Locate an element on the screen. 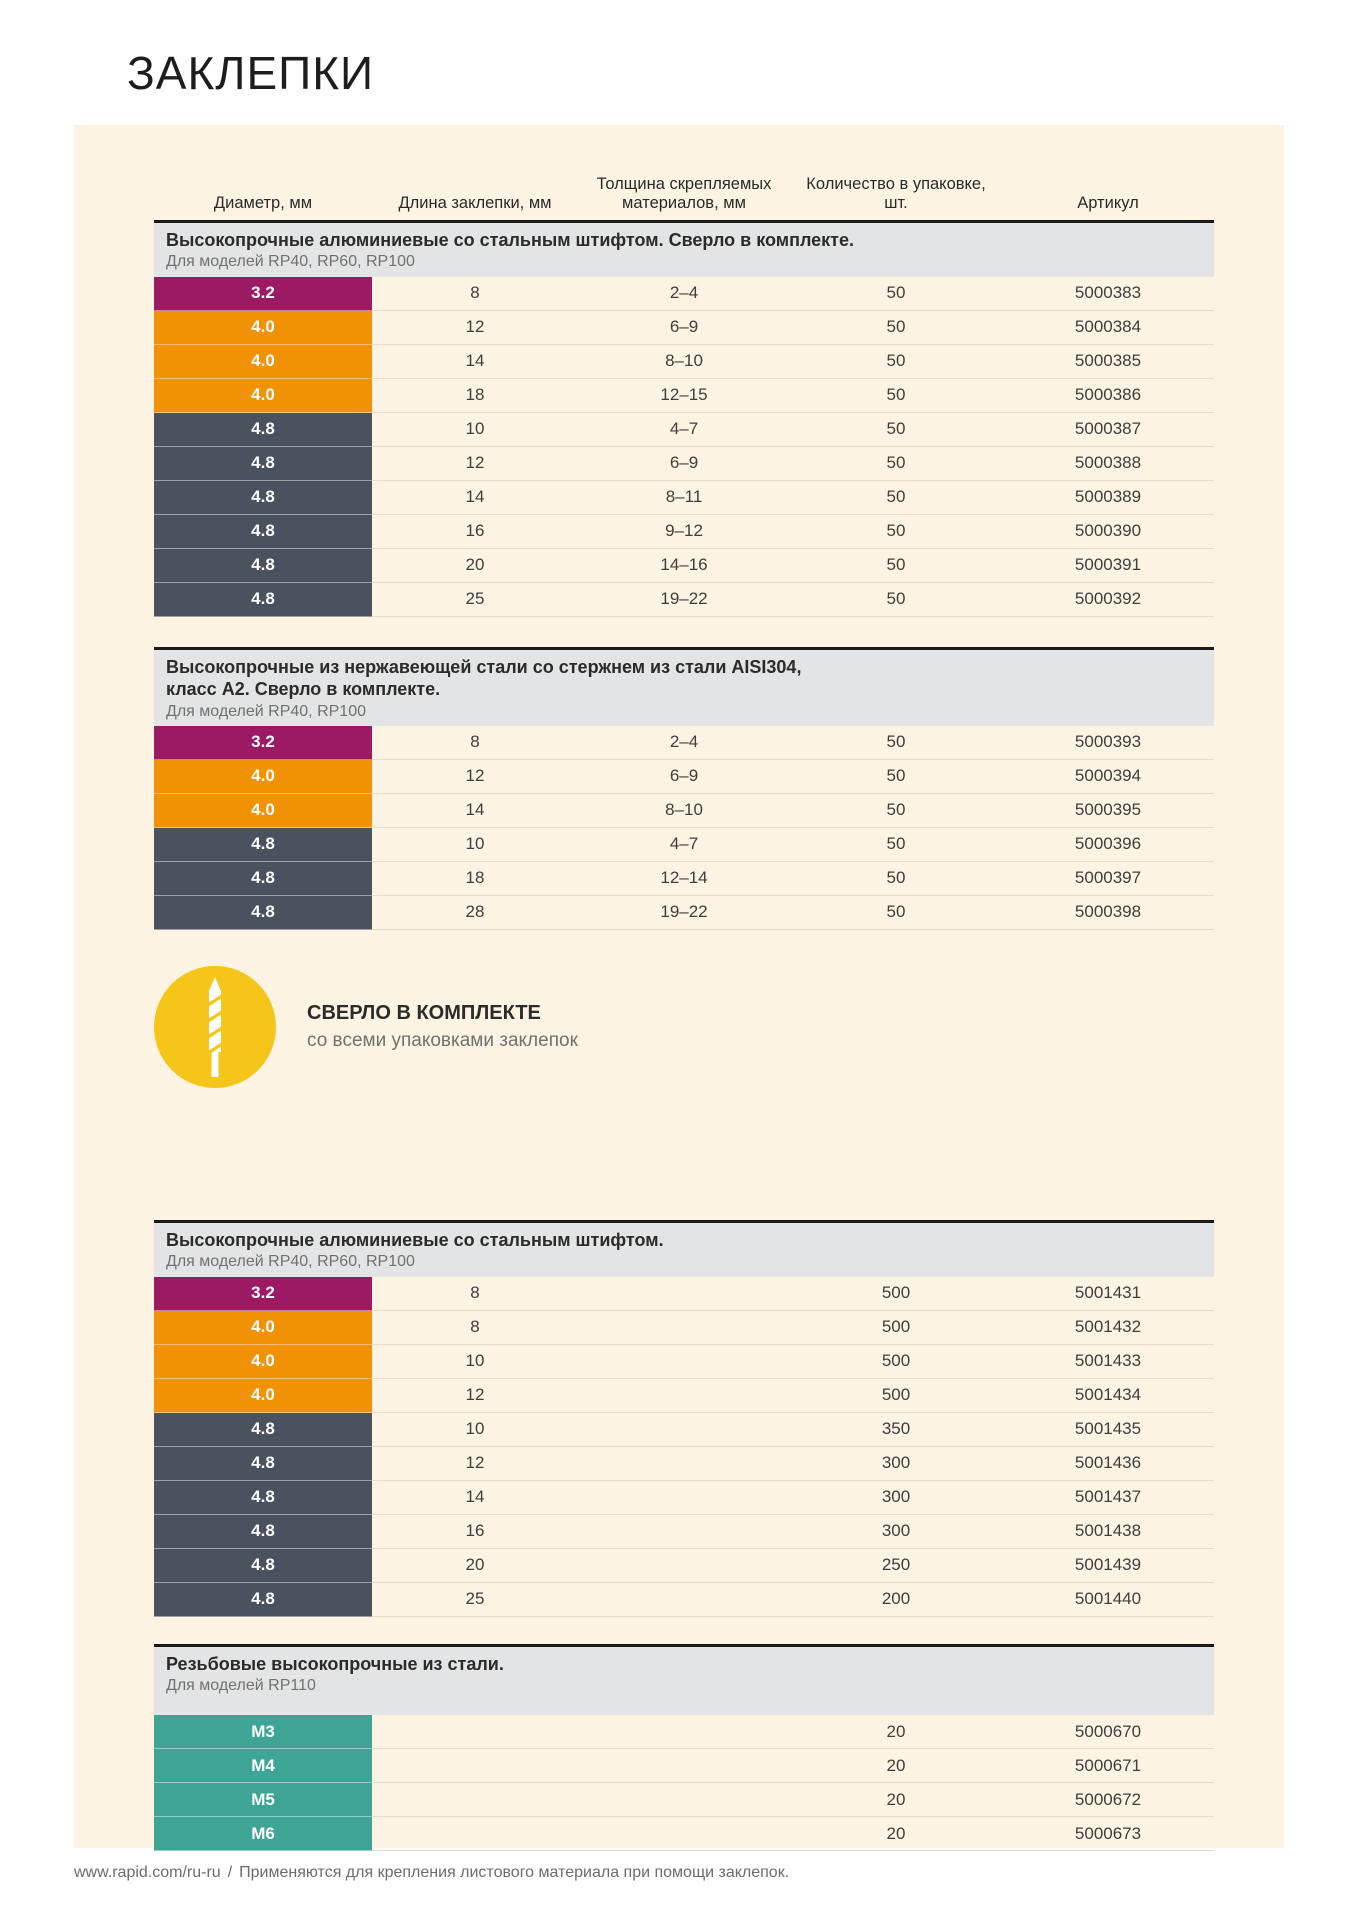 The height and width of the screenshot is (1920, 1357). thickness-cell: 9–12 is located at coordinates (684, 532).